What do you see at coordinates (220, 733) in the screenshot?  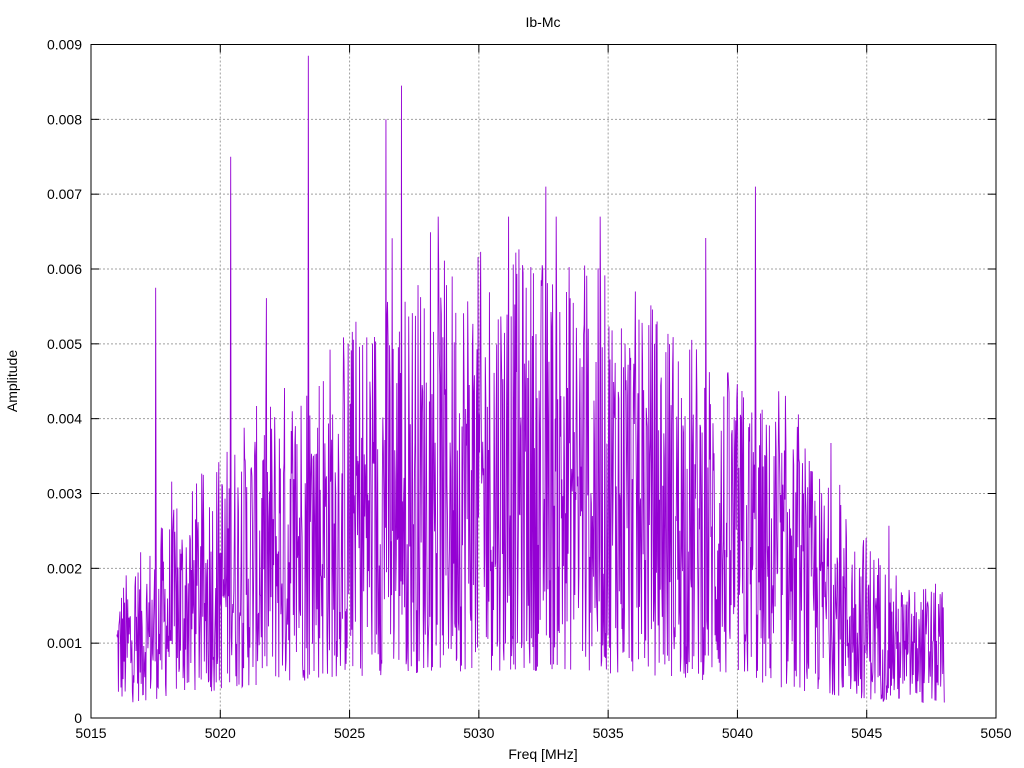 I see `x-tick-label: 5020` at bounding box center [220, 733].